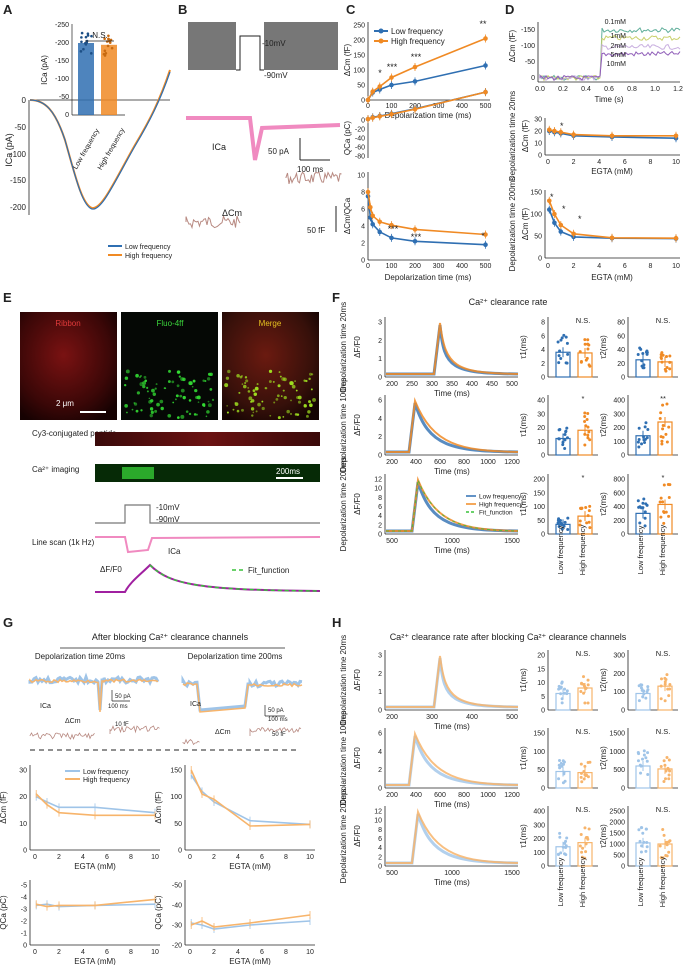 This screenshot has width=685, height=965. Describe the element at coordinates (525, 223) in the screenshot. I see `d-200-y-label: ΔCm (fF)` at that location.